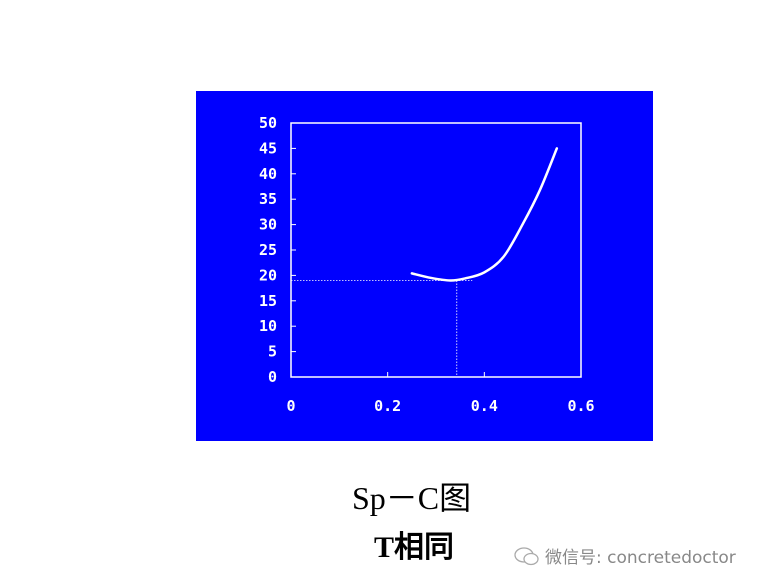  Describe the element at coordinates (640, 558) in the screenshot. I see `watermark-text: 微信号: concretedoctor` at that location.